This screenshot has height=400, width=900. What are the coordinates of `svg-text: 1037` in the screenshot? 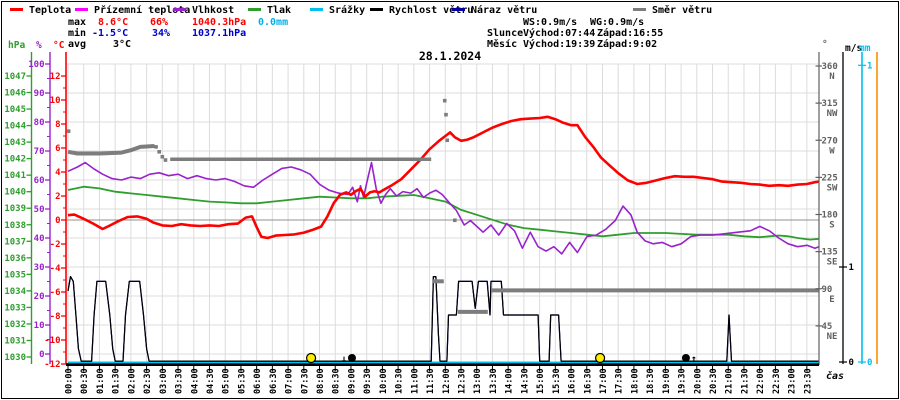 It's located at (15, 242).